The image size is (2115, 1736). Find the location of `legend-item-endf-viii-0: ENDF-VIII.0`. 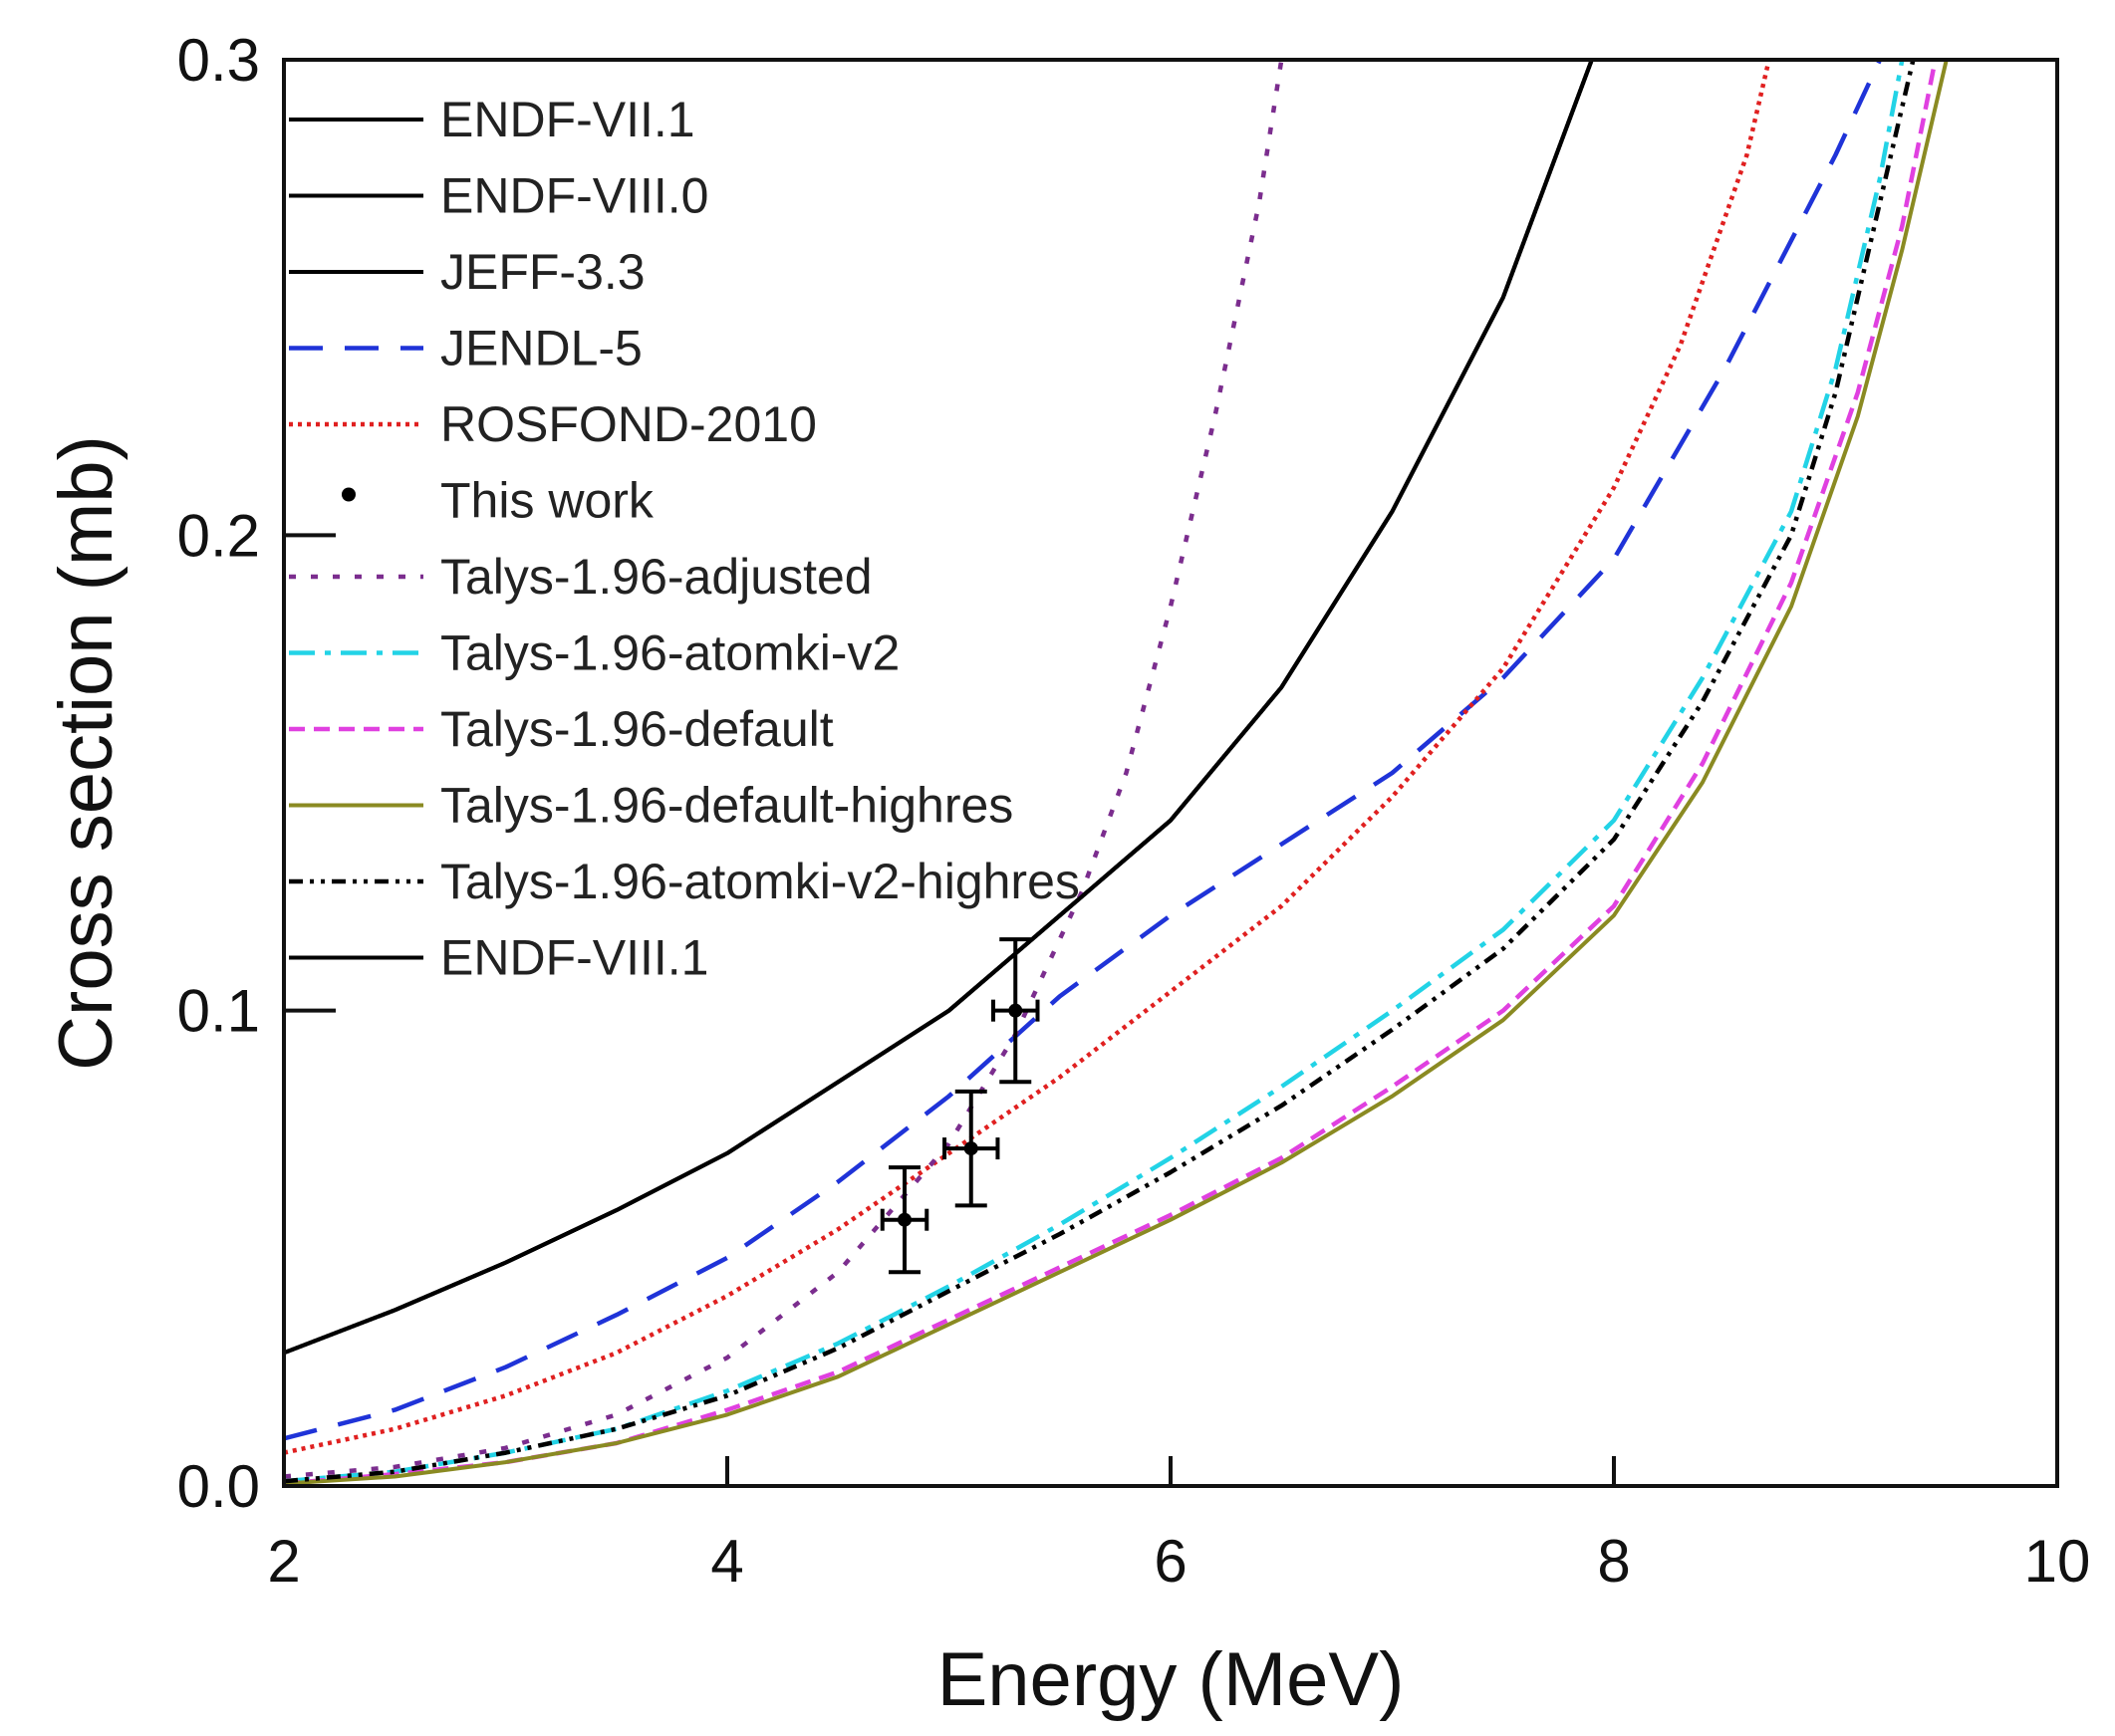

legend-item-endf-viii-0: ENDF-VIII.0 is located at coordinates (499, 196).